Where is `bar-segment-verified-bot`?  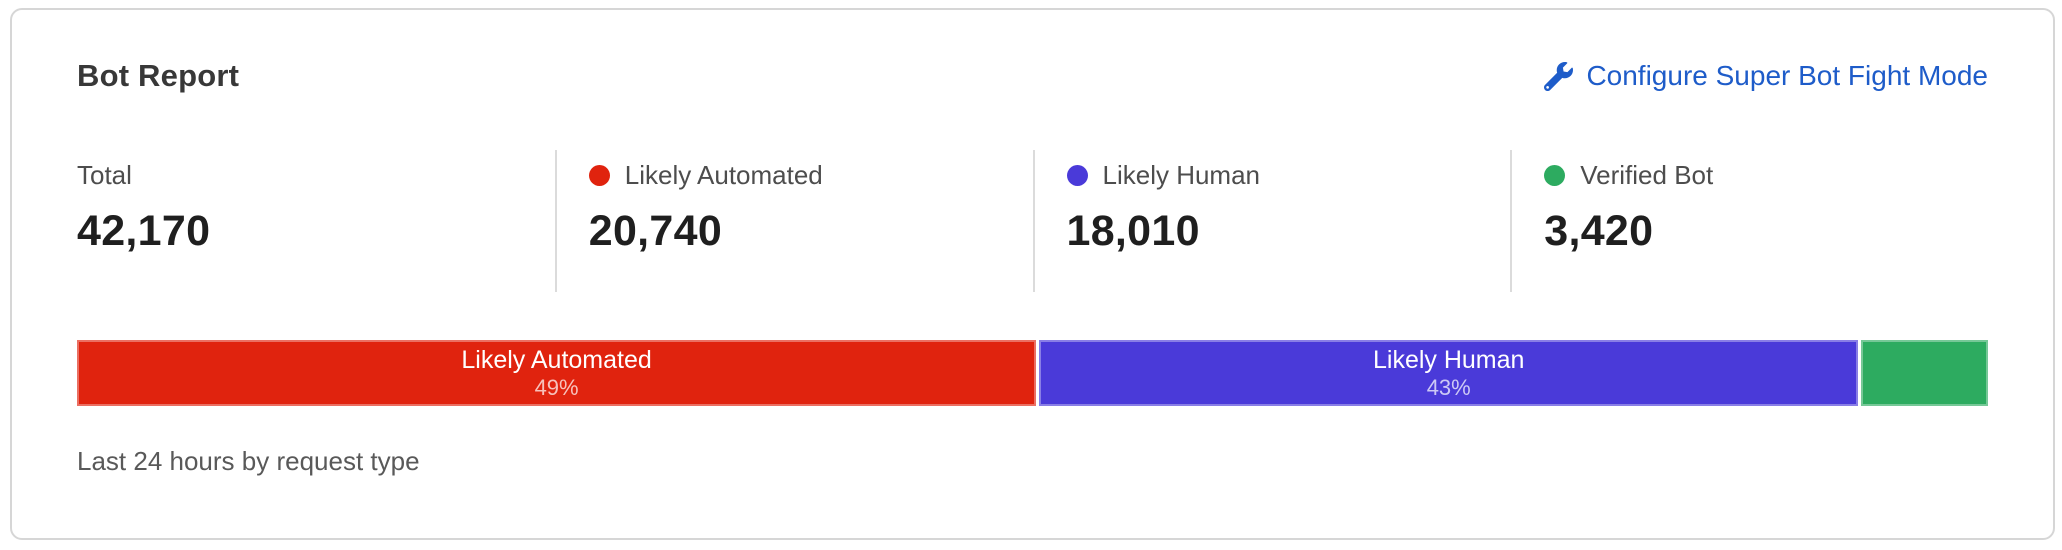 bar-segment-verified-bot is located at coordinates (1924, 373).